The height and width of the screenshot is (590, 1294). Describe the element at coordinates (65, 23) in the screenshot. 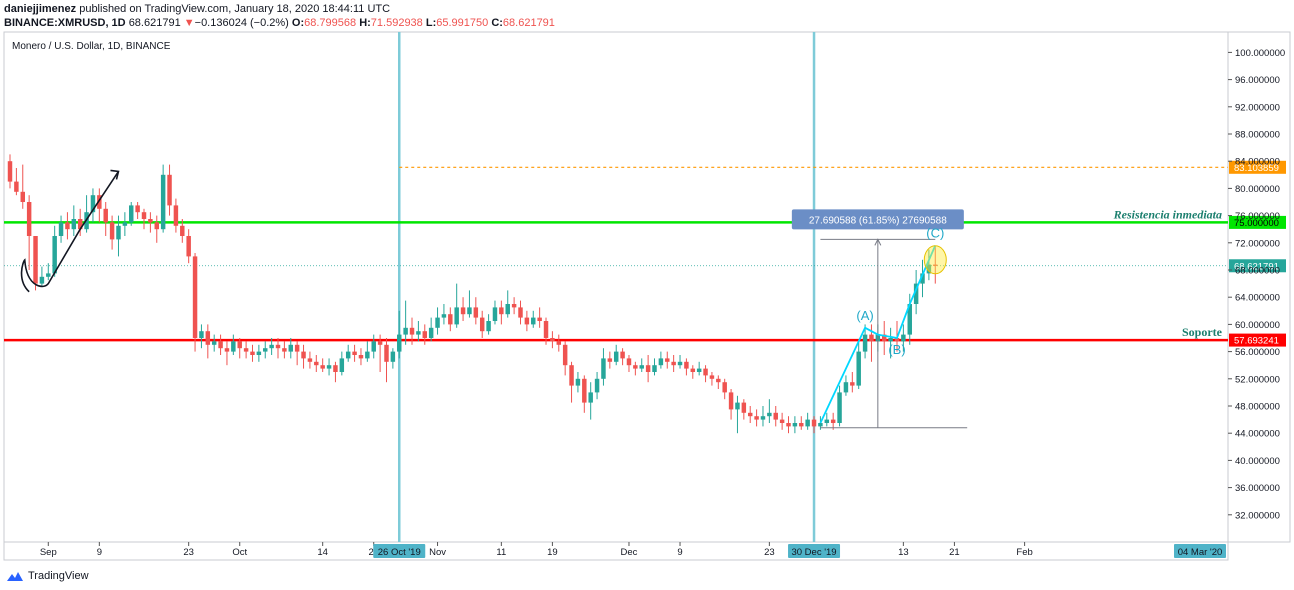

I see `symbol-name: BINANCE:XMRUSD, 1D` at that location.